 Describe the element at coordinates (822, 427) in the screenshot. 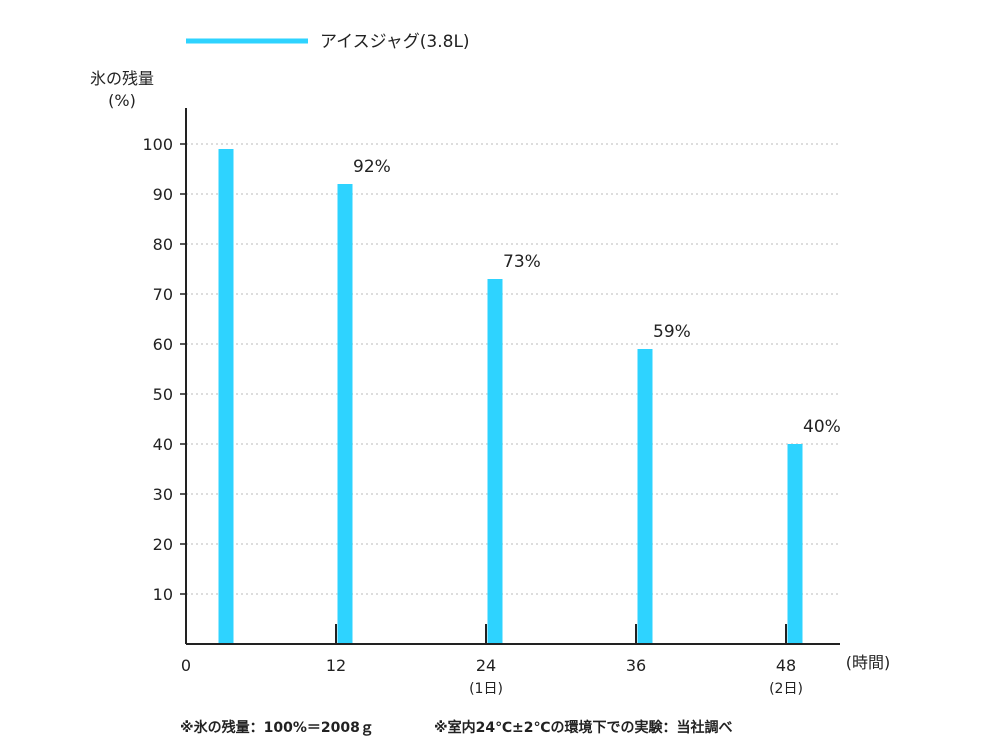

I see `data-label-48h: 40%` at that location.